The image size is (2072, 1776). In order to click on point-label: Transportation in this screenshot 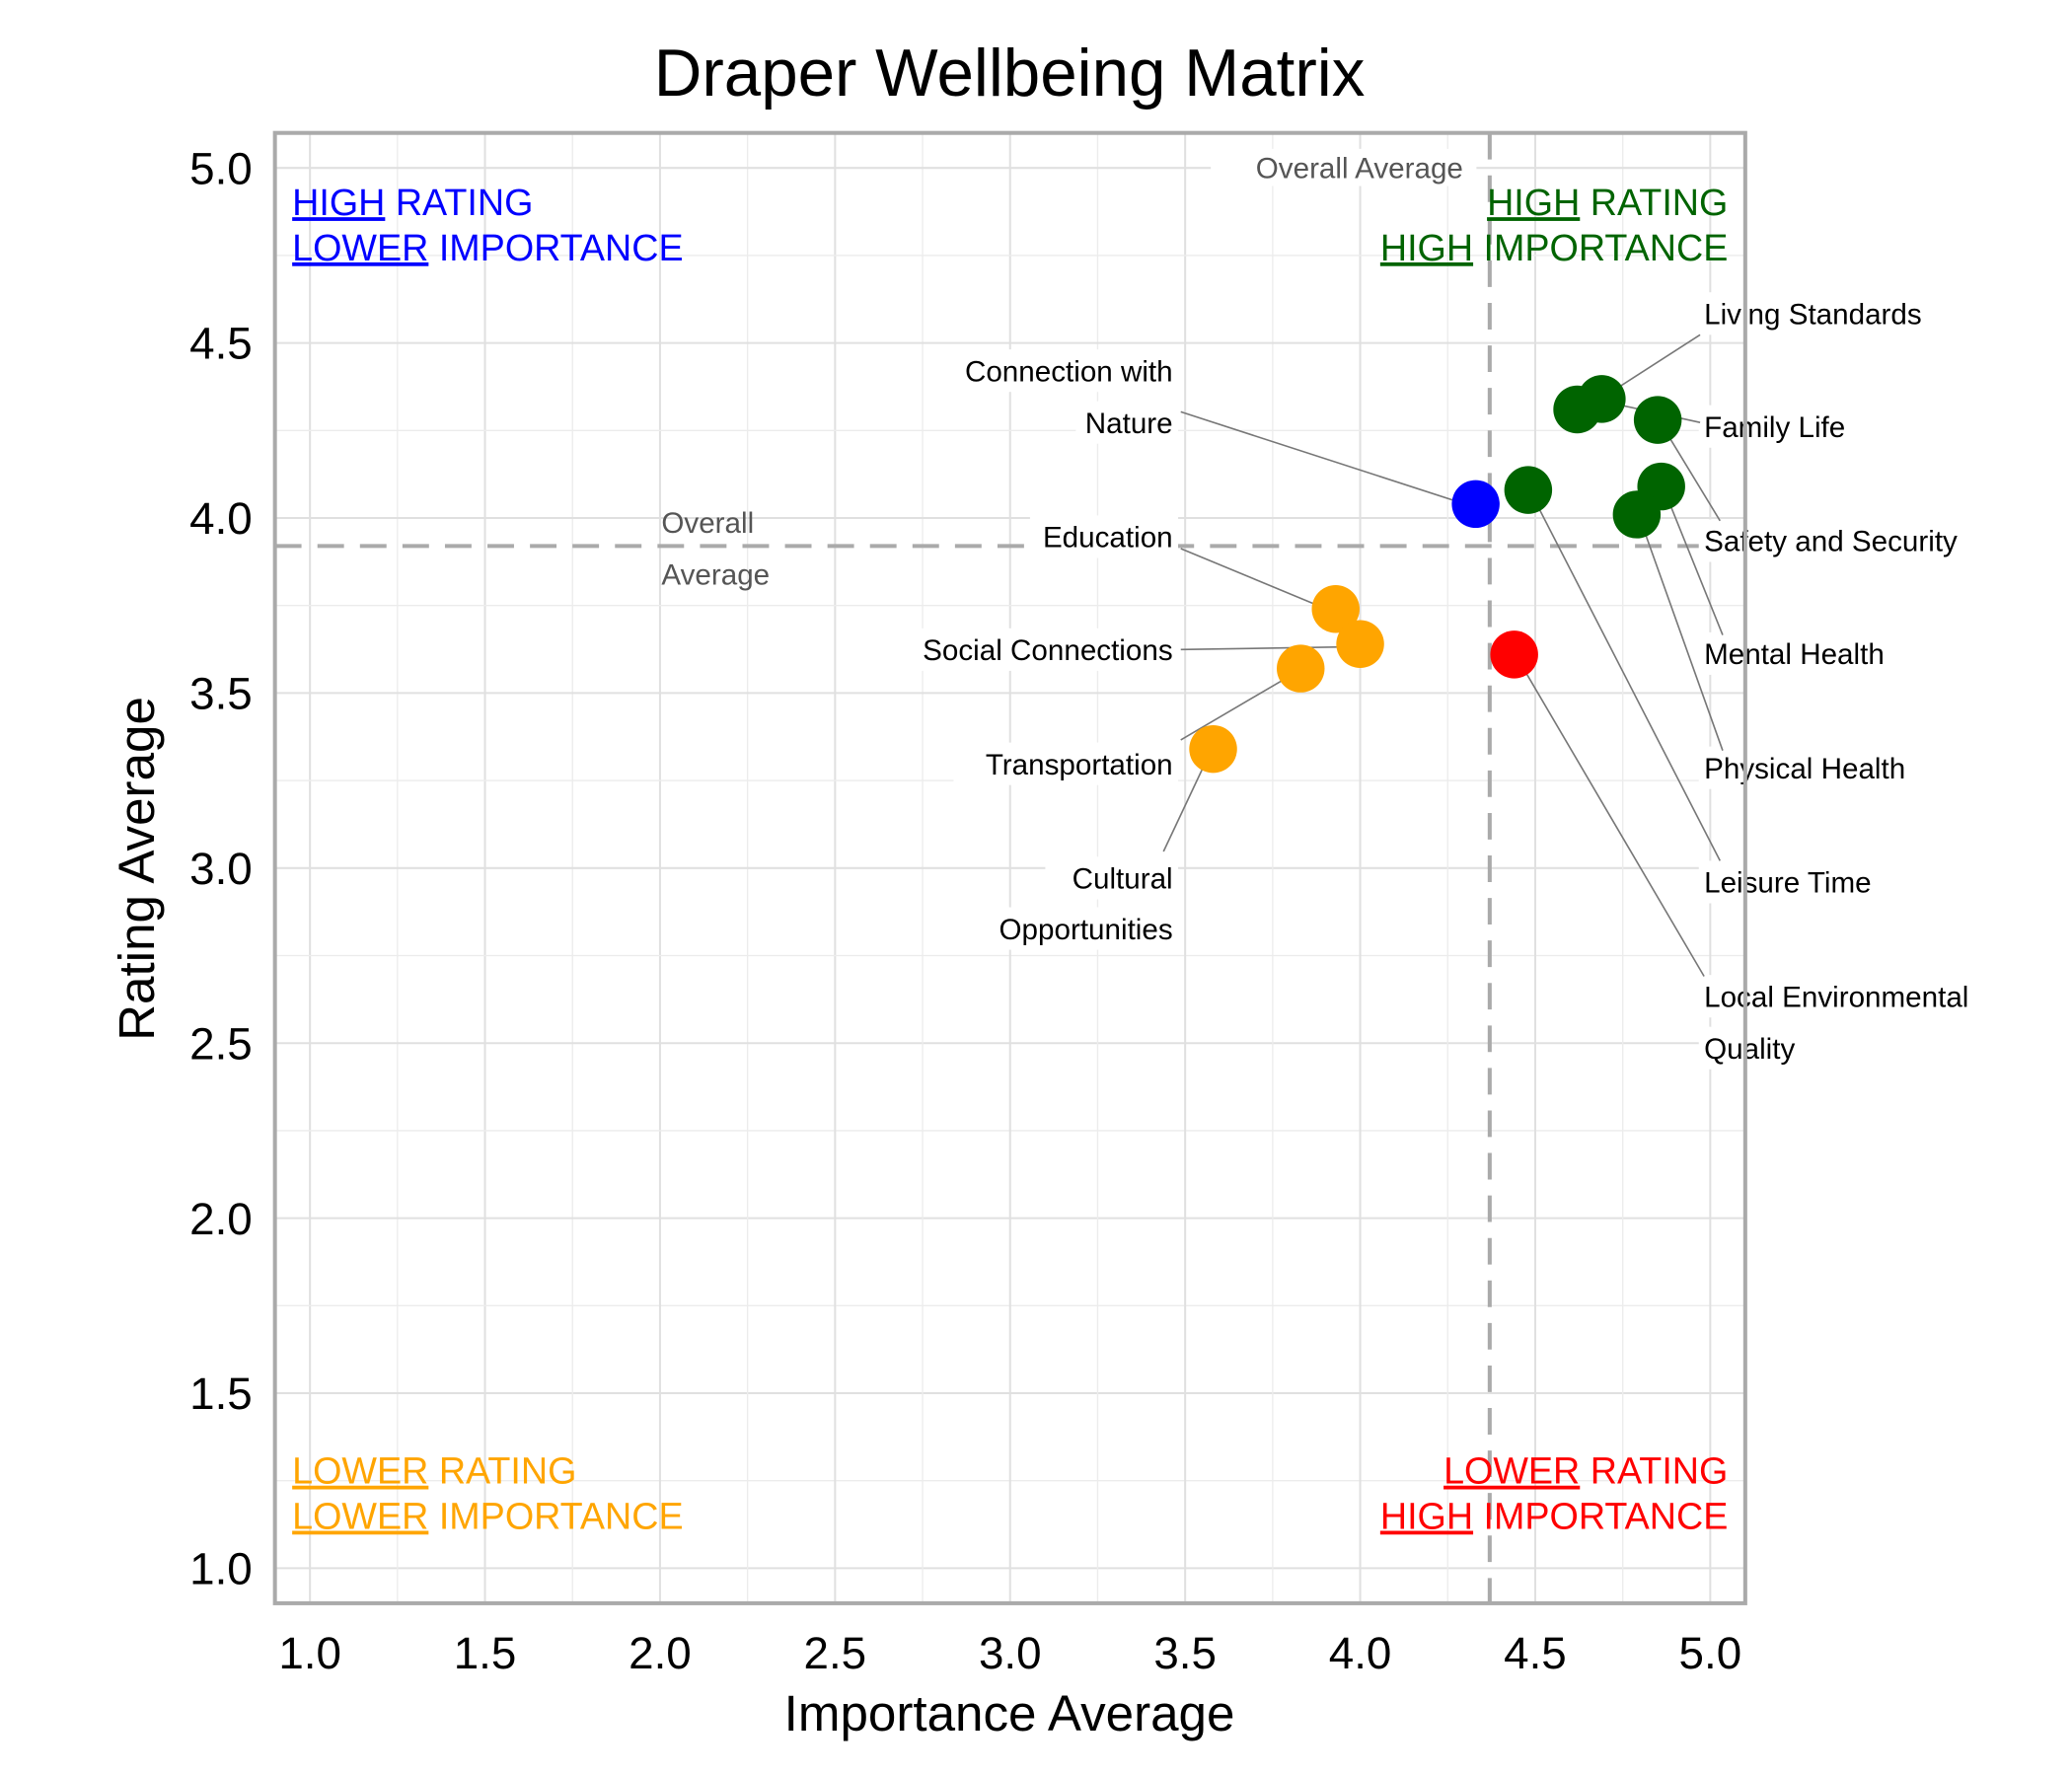, I will do `click(1079, 765)`.